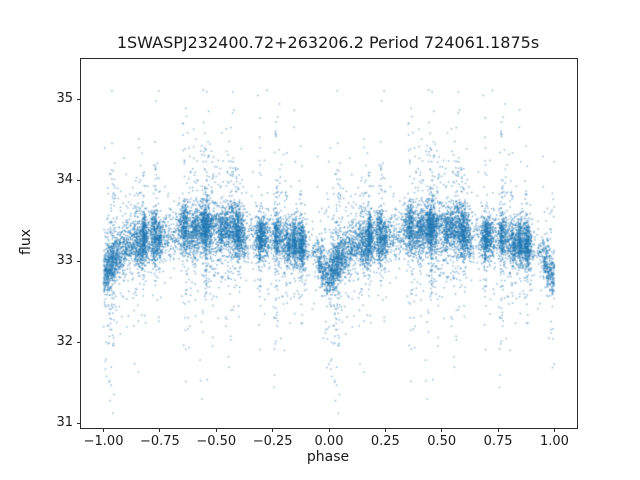 This screenshot has height=480, width=640. What do you see at coordinates (272, 441) in the screenshot?
I see `x-tick-label: −0.25` at bounding box center [272, 441].